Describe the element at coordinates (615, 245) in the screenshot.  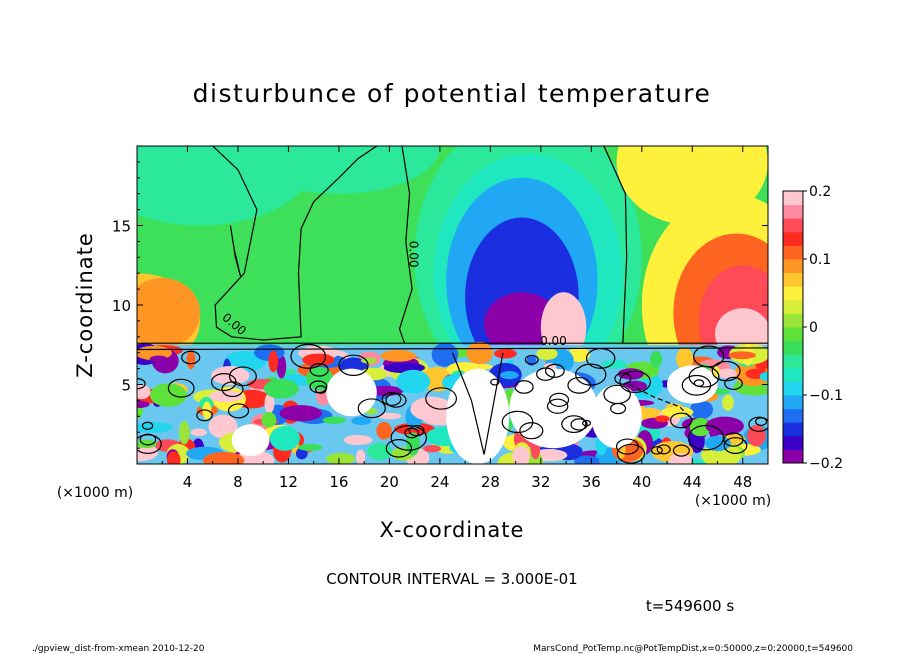
I see `contour-zero-right` at that location.